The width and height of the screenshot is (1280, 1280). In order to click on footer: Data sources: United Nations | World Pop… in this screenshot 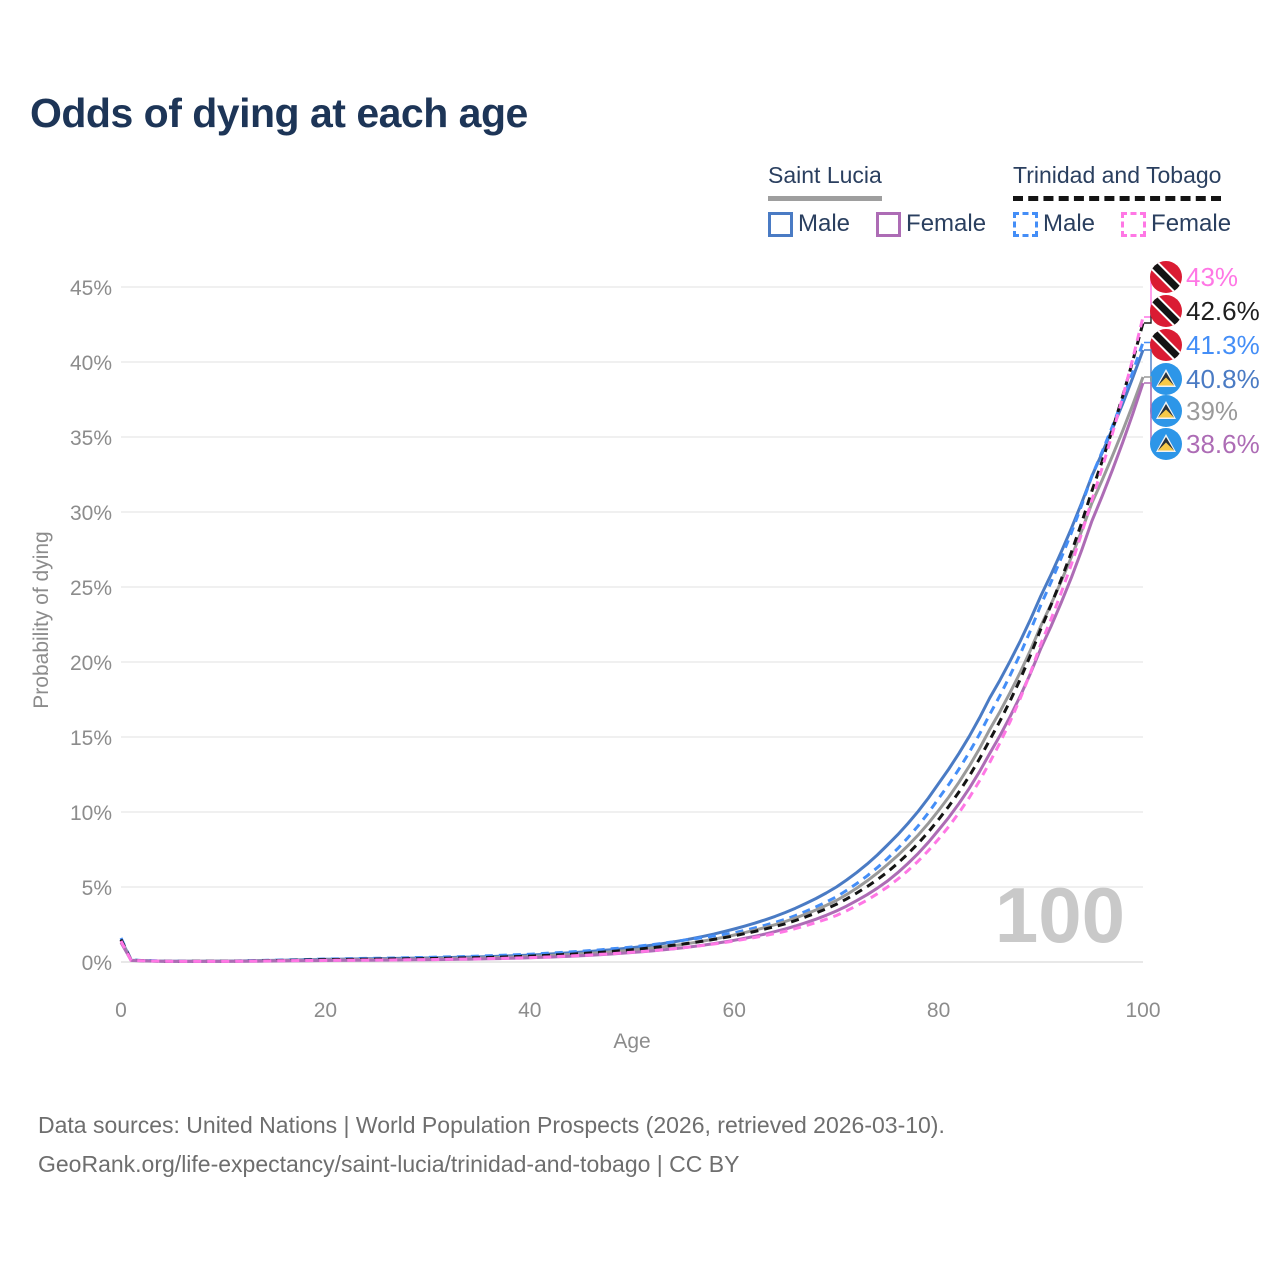, I will do `click(491, 1145)`.